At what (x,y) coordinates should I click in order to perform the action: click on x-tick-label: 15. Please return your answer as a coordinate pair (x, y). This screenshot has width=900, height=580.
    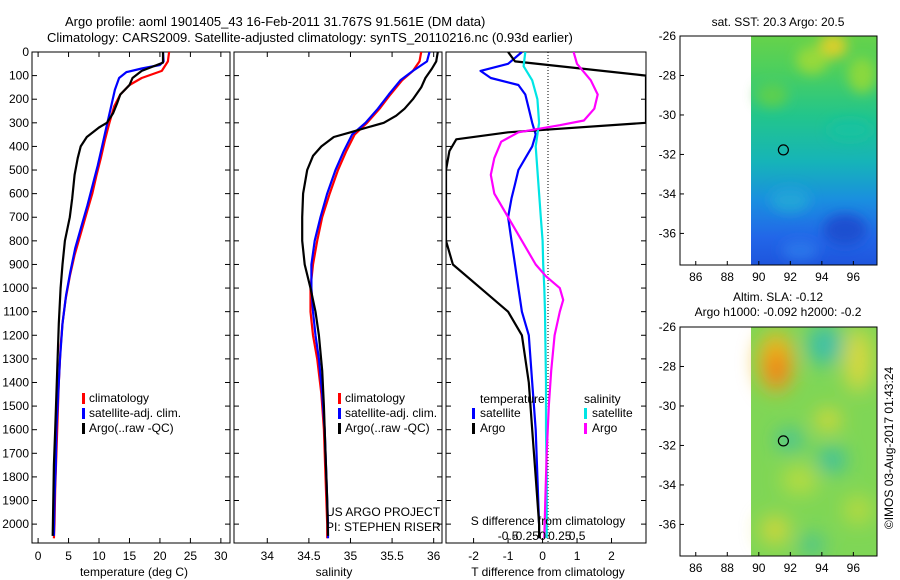
    Looking at the image, I should click on (130, 556).